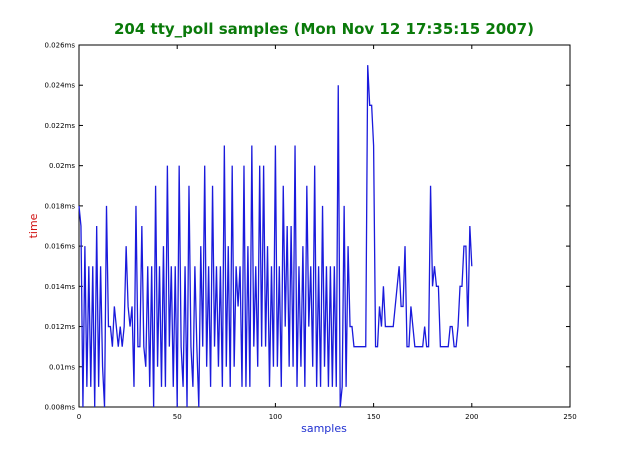 The width and height of the screenshot is (633, 453). What do you see at coordinates (177, 417) in the screenshot?
I see `x-tick-label: 50` at bounding box center [177, 417].